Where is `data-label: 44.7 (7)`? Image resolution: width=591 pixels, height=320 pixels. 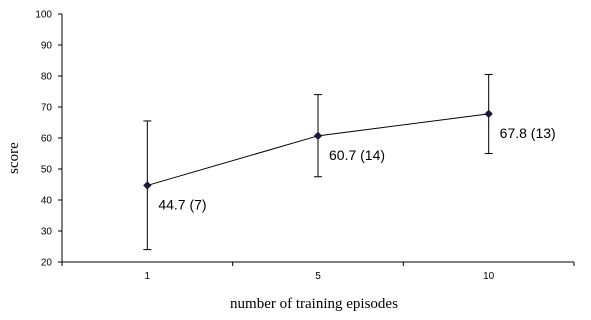 data-label: 44.7 (7) is located at coordinates (182, 204).